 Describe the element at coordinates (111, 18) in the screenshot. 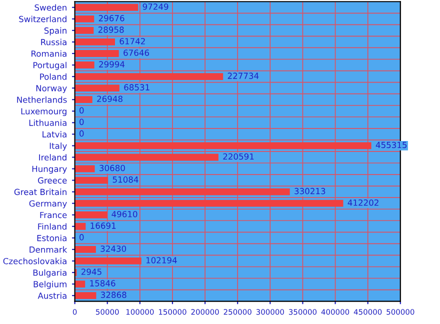

I see `data-label: 29676` at that location.